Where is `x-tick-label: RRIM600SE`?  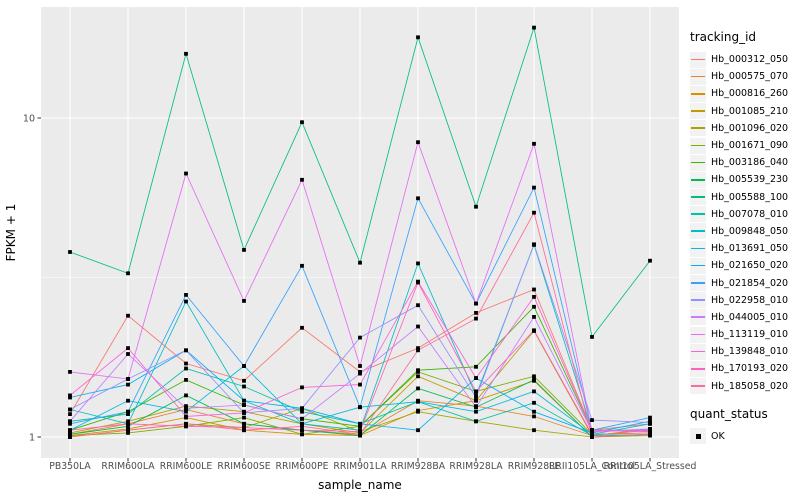
x-tick-label: RRIM600SE is located at coordinates (243, 466).